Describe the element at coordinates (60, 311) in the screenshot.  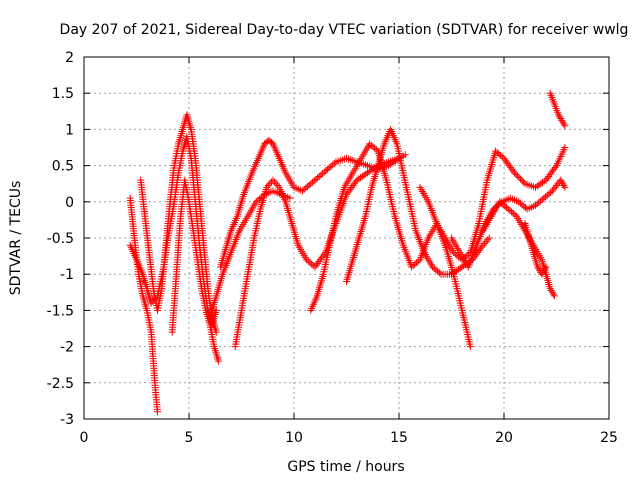
I see `y-tick-label: -1.5` at that location.